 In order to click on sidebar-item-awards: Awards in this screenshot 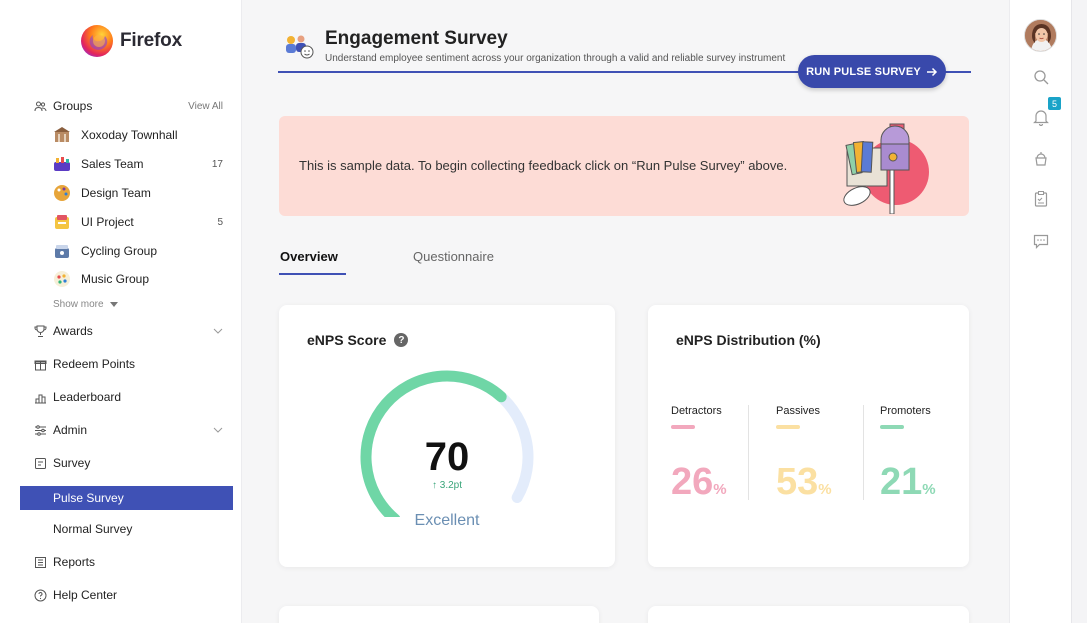, I will do `click(128, 331)`.